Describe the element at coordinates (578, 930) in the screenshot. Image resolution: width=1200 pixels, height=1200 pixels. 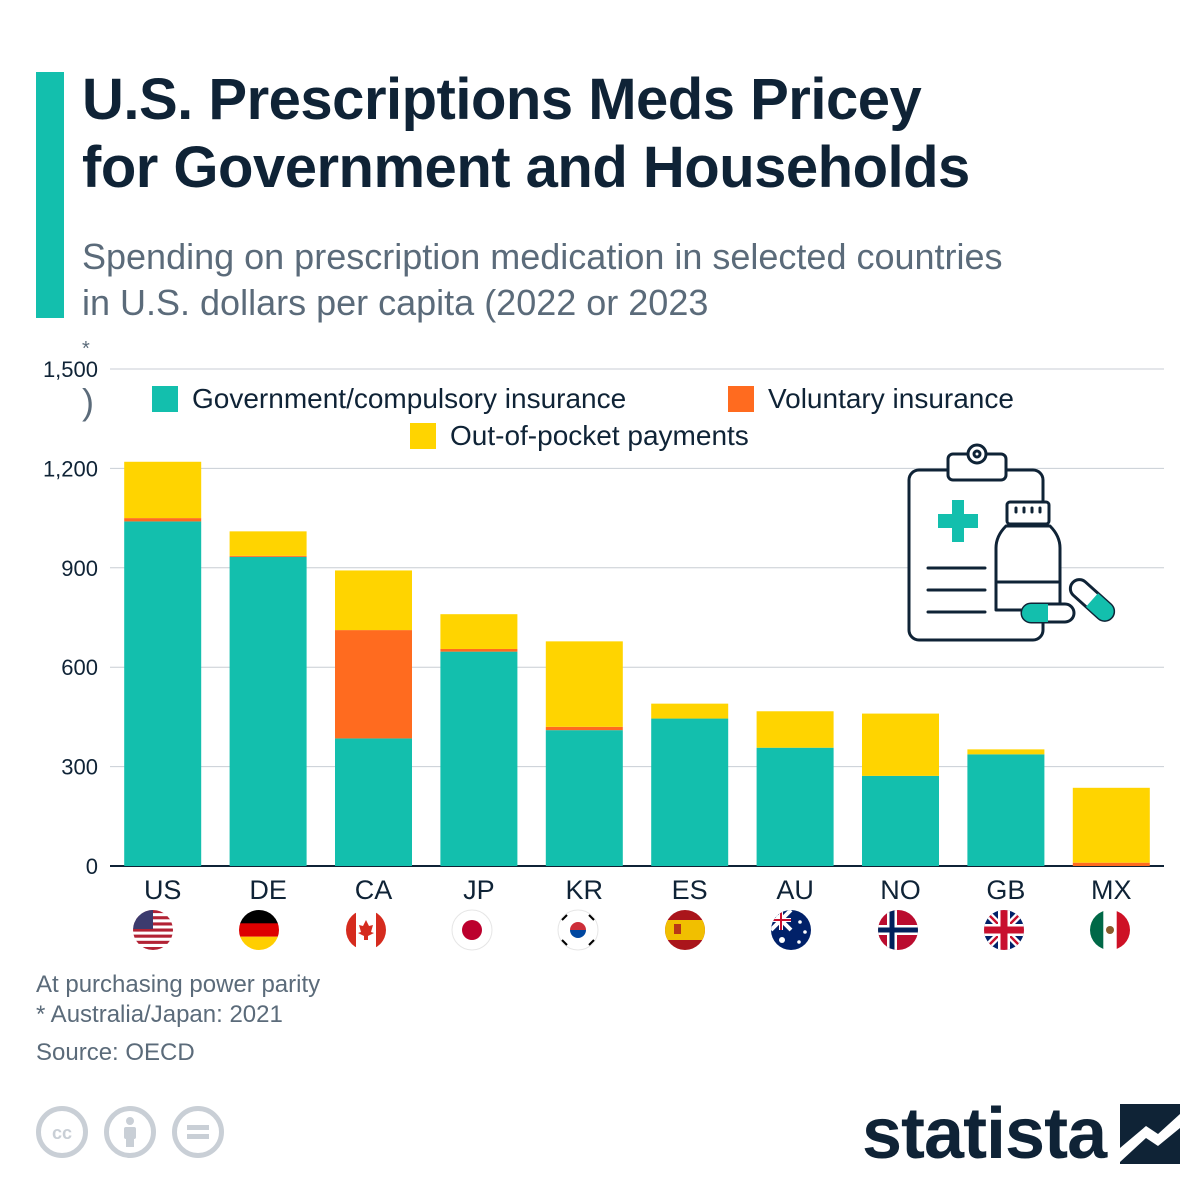
I see `flag-kr-icon` at that location.